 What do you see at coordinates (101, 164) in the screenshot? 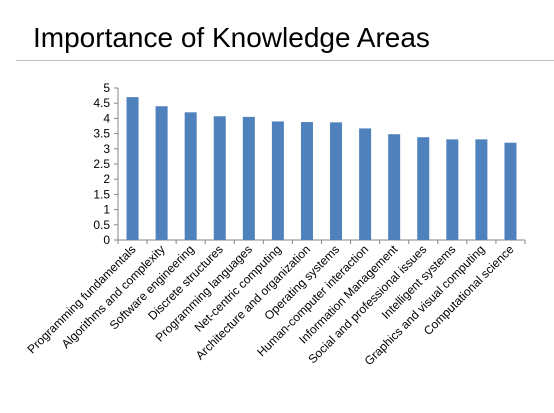
I see `y-tick-label: 2.5` at bounding box center [101, 164].